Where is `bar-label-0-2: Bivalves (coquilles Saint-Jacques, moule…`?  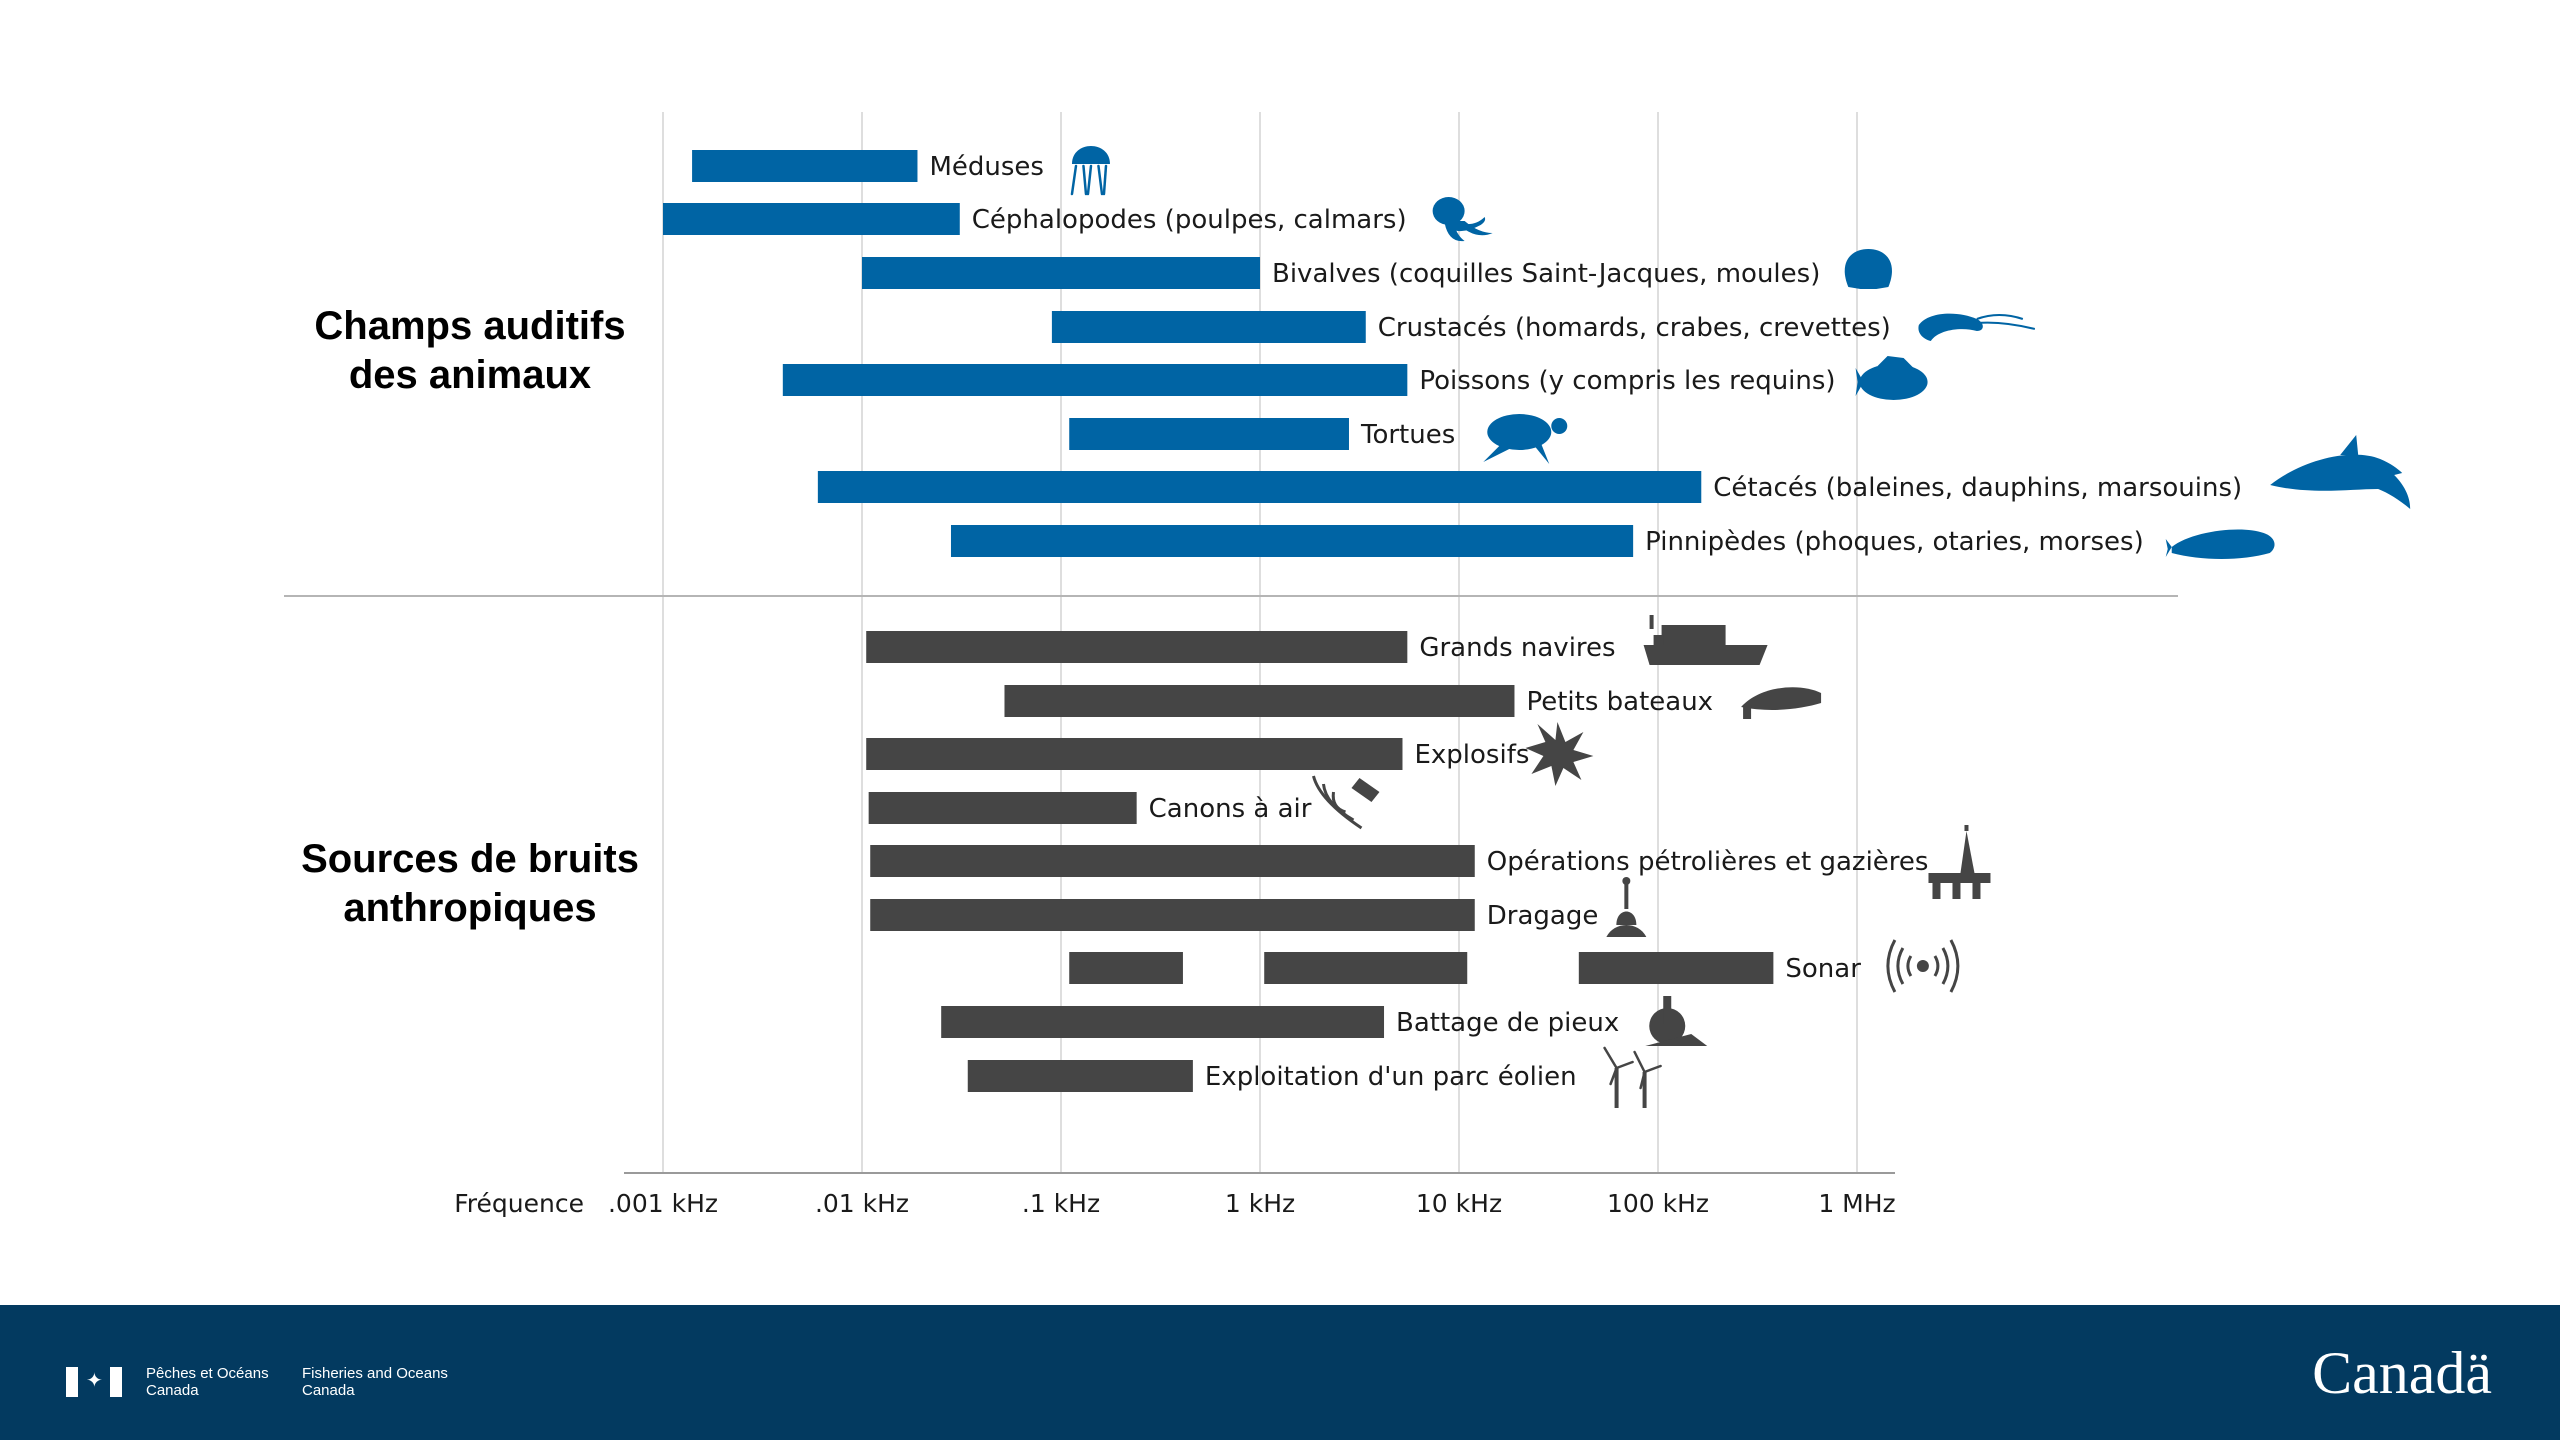
bar-label-0-2: Bivalves (coquilles Saint-Jacques, moule… is located at coordinates (1546, 274).